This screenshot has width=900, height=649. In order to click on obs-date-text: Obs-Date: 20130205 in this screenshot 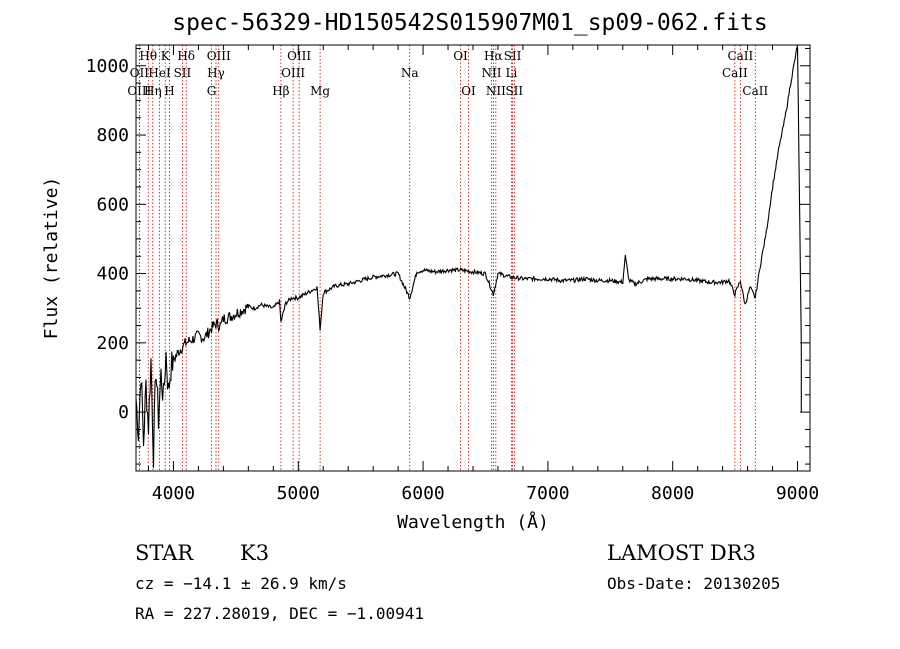, I will do `click(693, 583)`.